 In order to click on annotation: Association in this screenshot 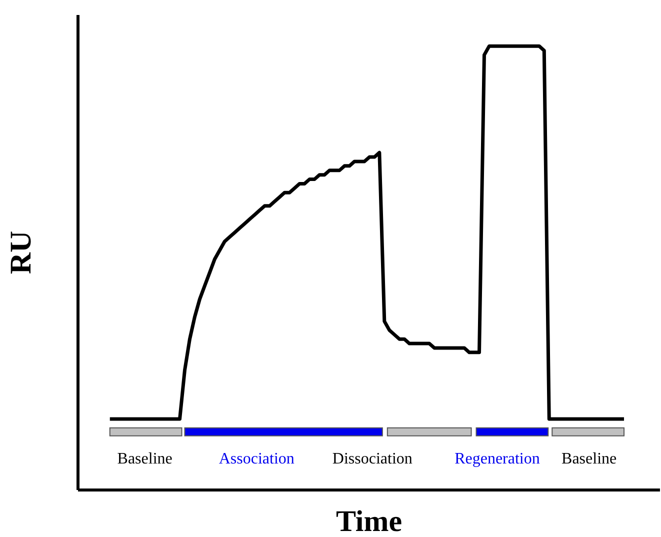, I will do `click(256, 459)`.